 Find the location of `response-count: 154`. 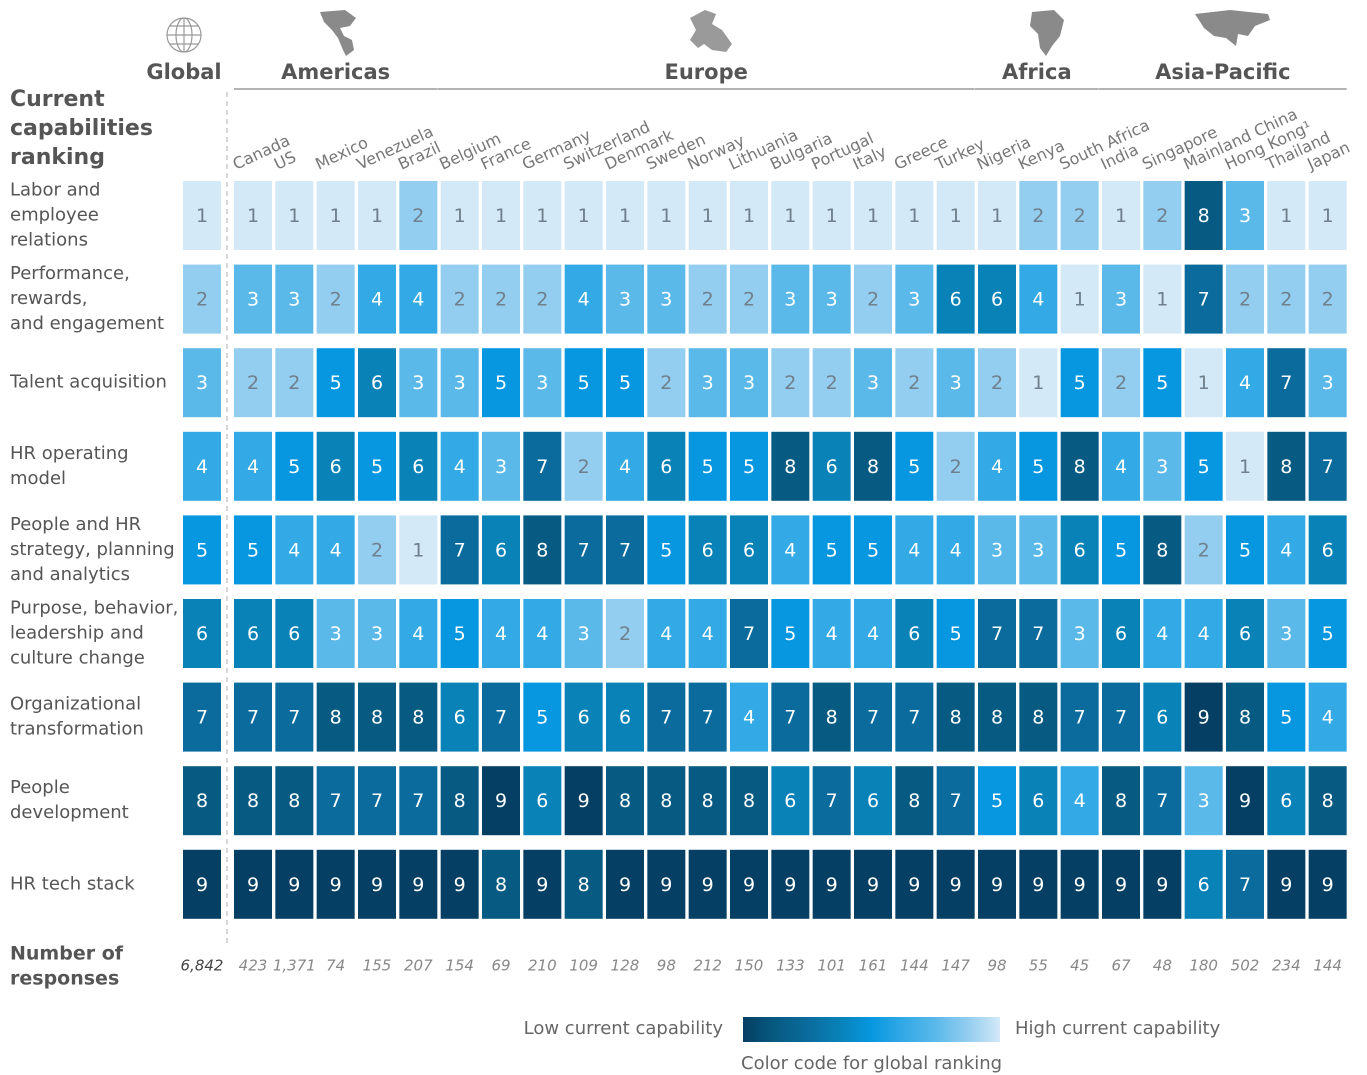

response-count: 154 is located at coordinates (459, 966).